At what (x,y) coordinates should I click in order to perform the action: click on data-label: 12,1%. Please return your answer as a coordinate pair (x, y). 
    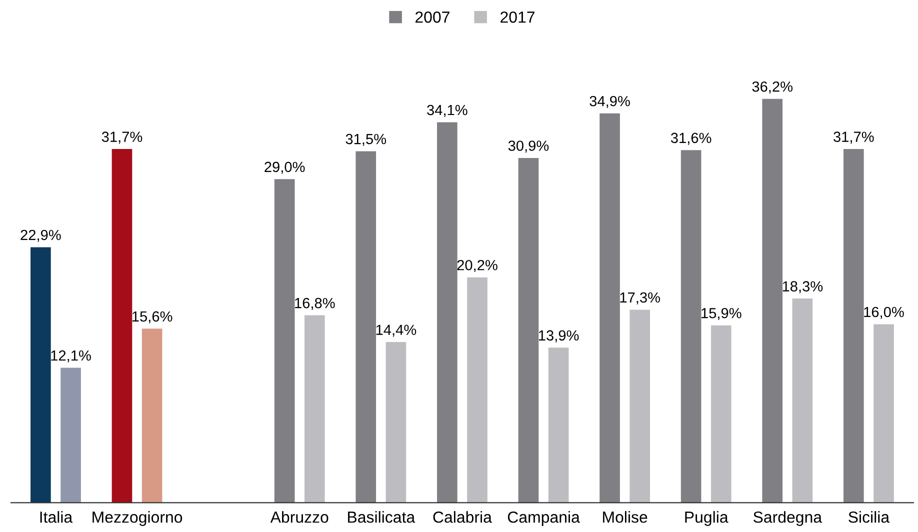
    Looking at the image, I should click on (71, 356).